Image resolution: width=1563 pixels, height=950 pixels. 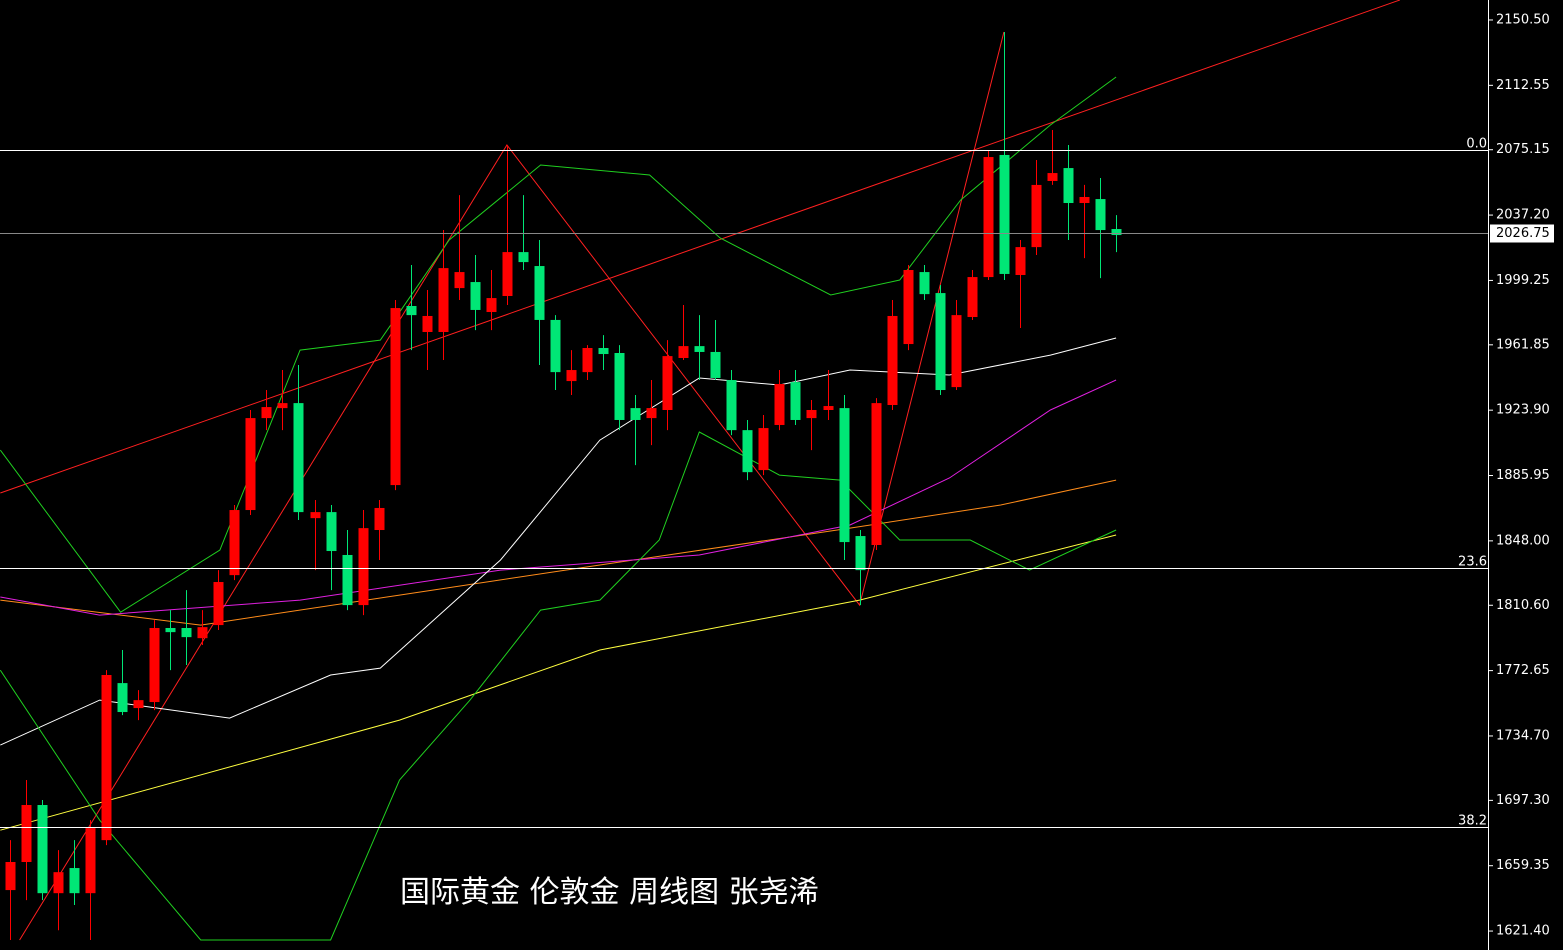 I want to click on y-tick-label: 1659.35, so click(x=1523, y=865).